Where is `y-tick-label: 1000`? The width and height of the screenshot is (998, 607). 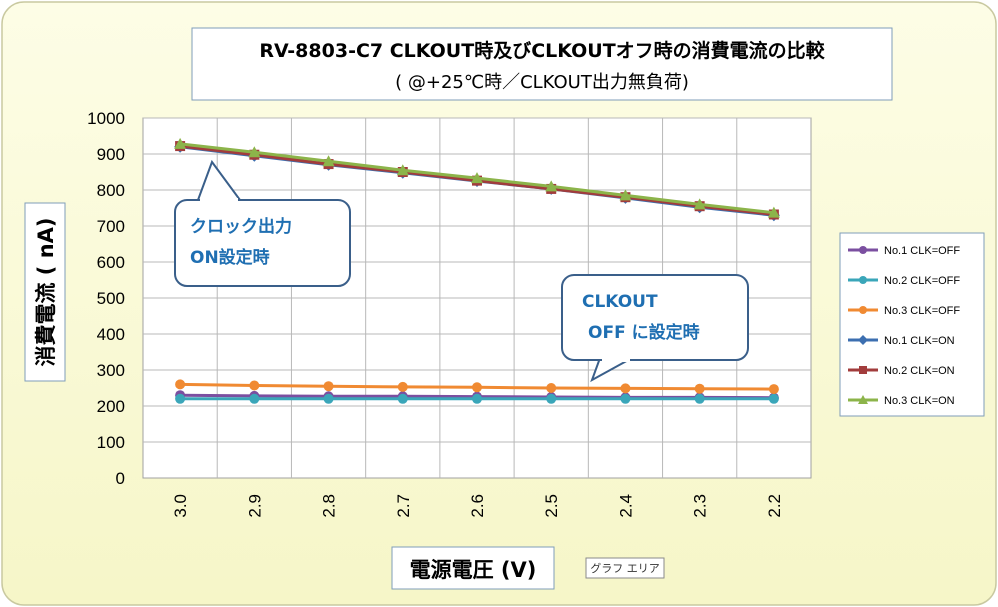 y-tick-label: 1000 is located at coordinates (106, 118).